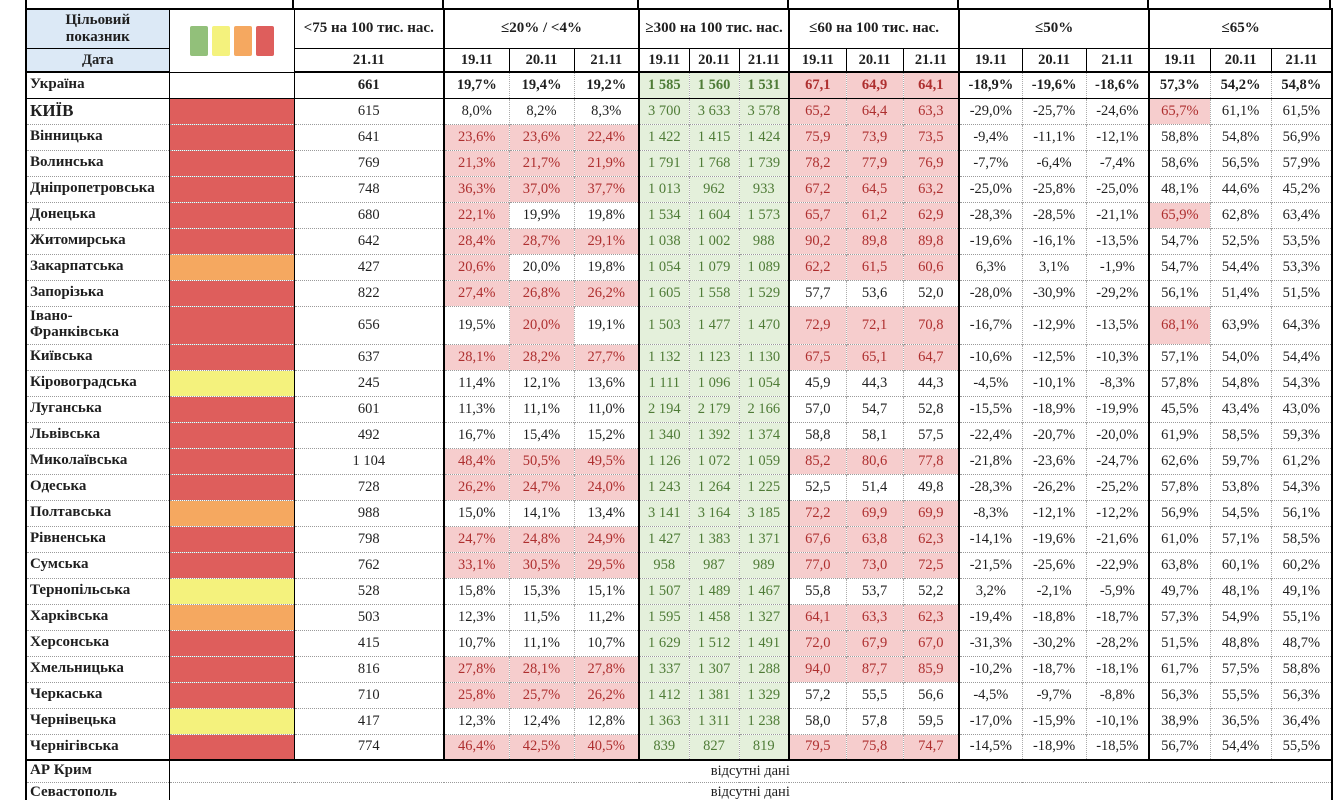  I want to click on p50-value-cell: -9,7%, so click(1054, 694).